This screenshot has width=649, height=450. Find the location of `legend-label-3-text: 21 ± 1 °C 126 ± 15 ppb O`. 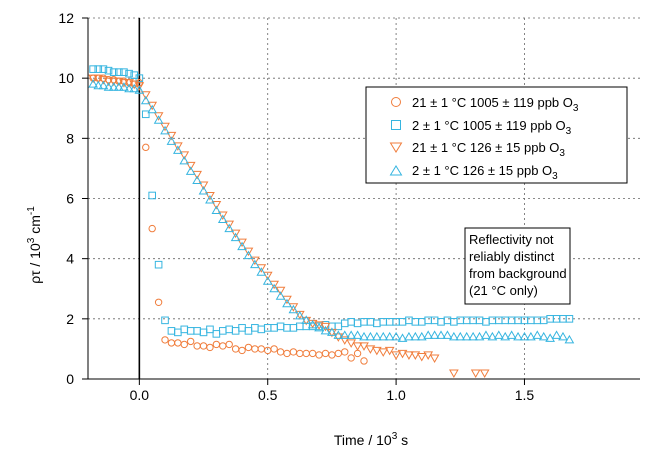

legend-label-3-text: 21 ± 1 °C 126 ± 15 ppb O is located at coordinates (485, 147).